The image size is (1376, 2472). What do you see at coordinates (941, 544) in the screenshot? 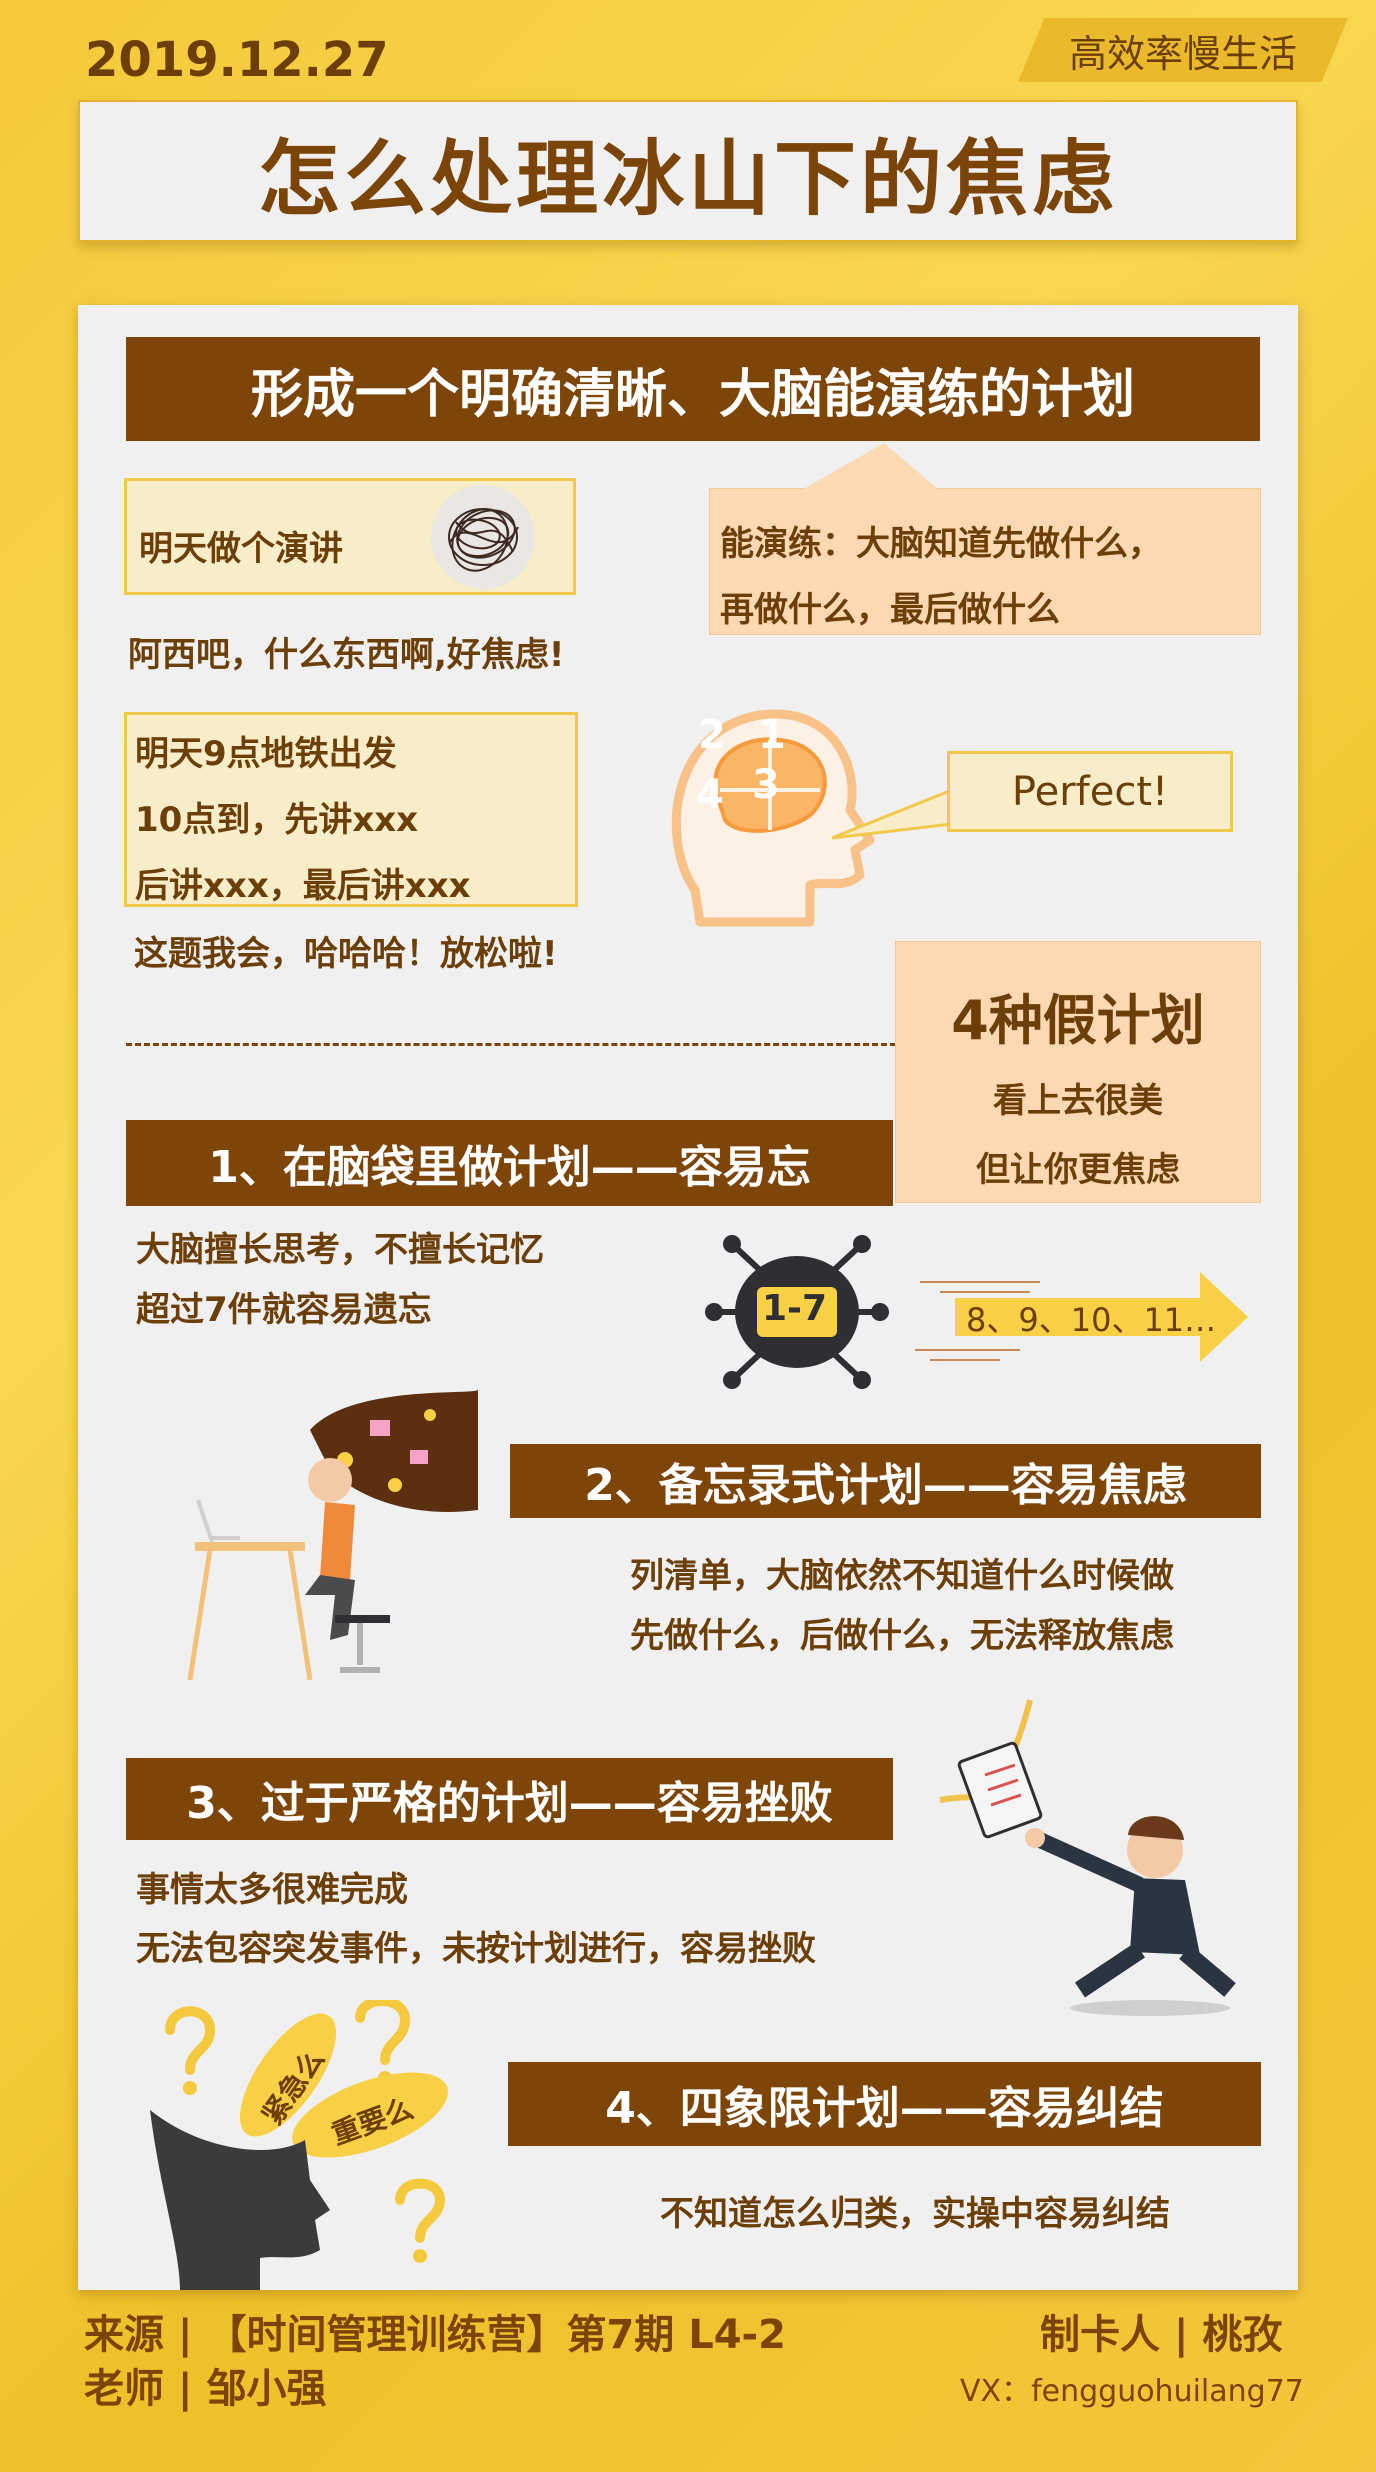
I see `callout-line-1: 能演练：大脑知道先做什么，` at bounding box center [941, 544].